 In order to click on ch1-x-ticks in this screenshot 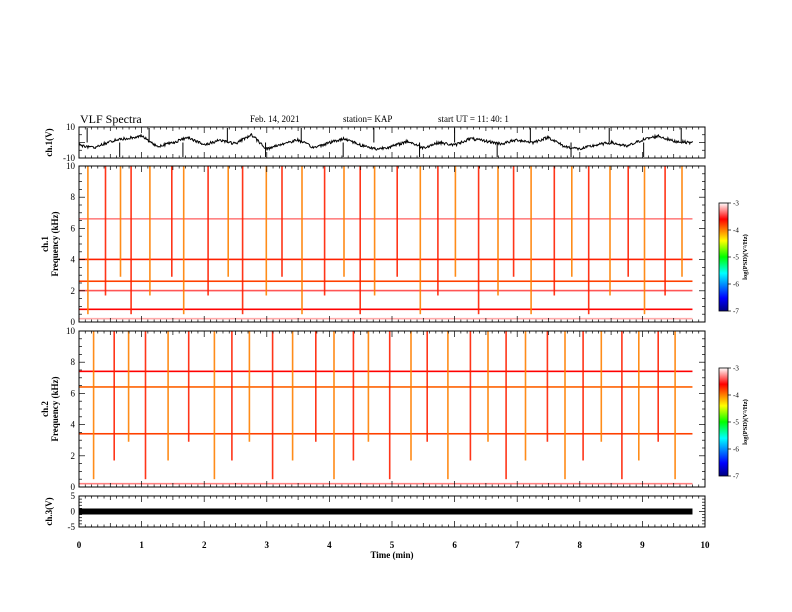, I will do `click(392, 142)`.